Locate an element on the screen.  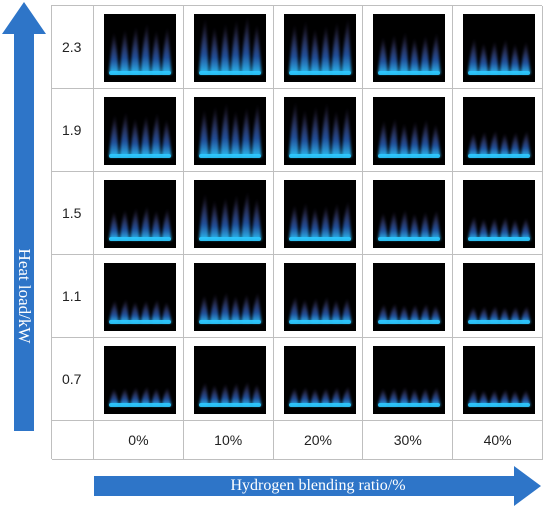
heat-load-value: 0.7 is located at coordinates (72, 379).